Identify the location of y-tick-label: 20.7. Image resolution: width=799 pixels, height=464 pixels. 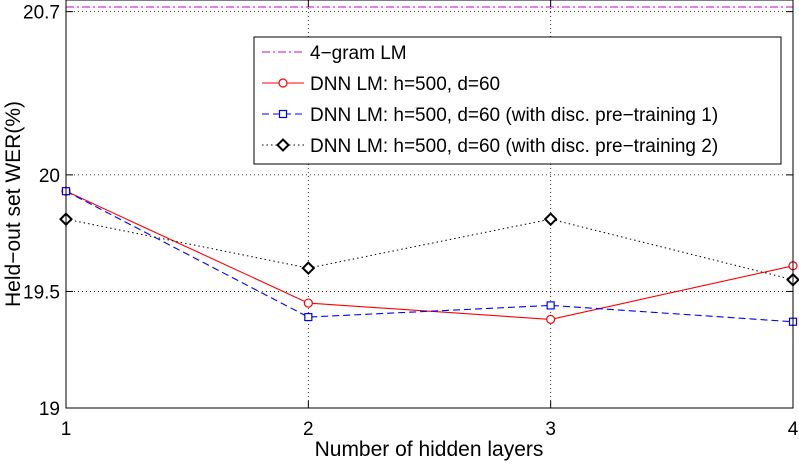
(41, 13).